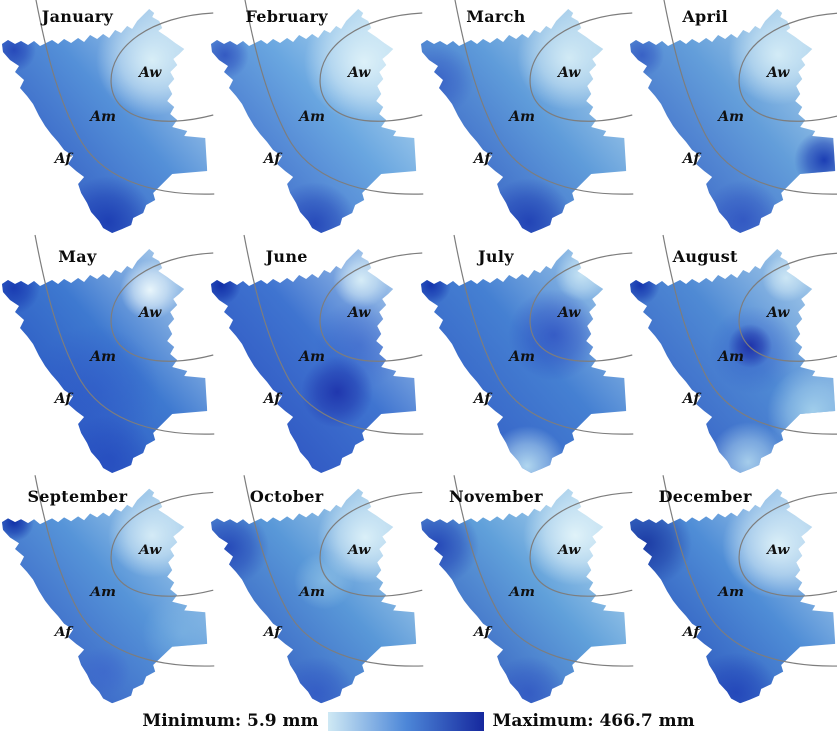  Describe the element at coordinates (230, 721) in the screenshot. I see `legend-min-label: Minimum: 5.9 mm` at that location.